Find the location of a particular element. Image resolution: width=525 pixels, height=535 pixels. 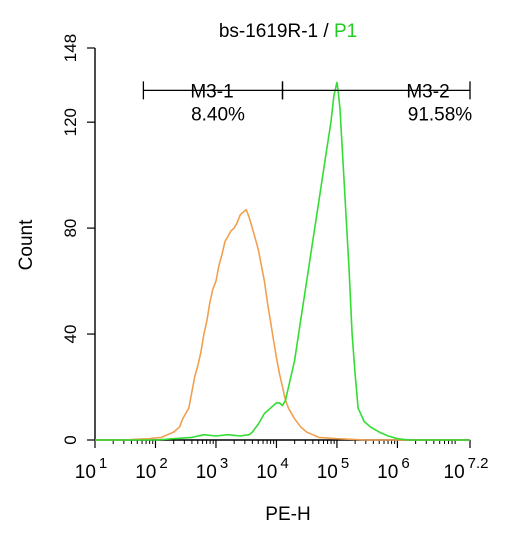

chart-title: bs-1619R-1 / P1 is located at coordinates (288, 31).